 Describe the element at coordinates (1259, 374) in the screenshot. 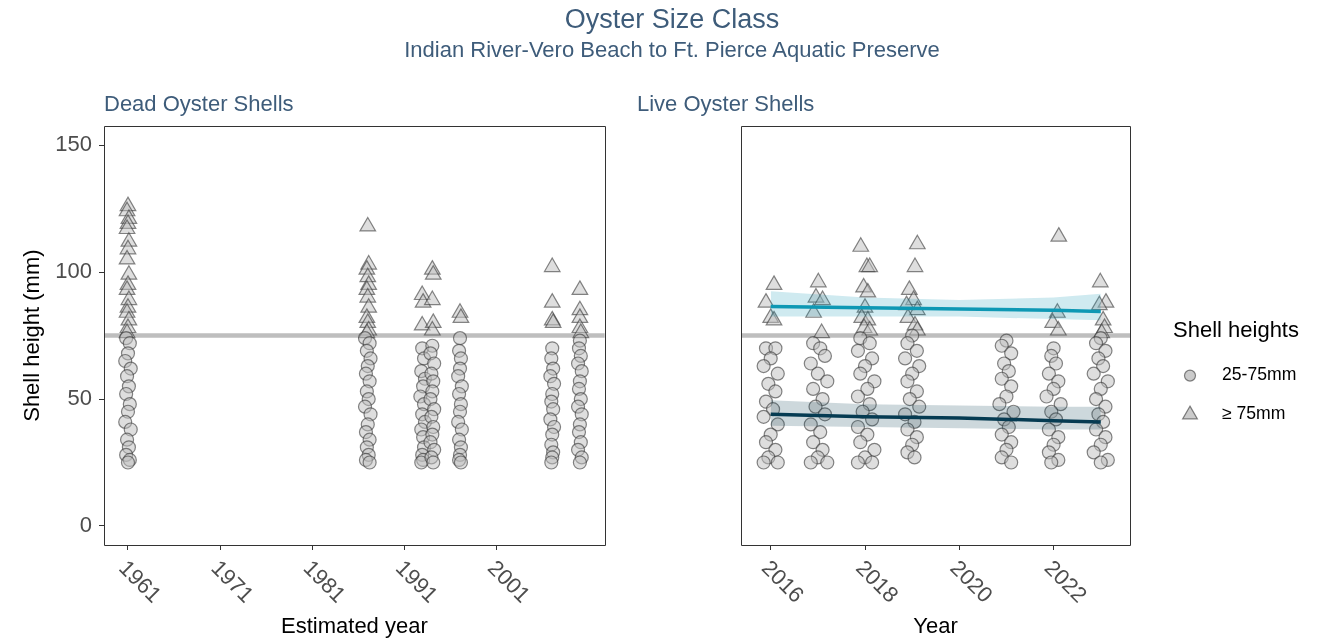

I see `legend-label: 25-75mm` at that location.